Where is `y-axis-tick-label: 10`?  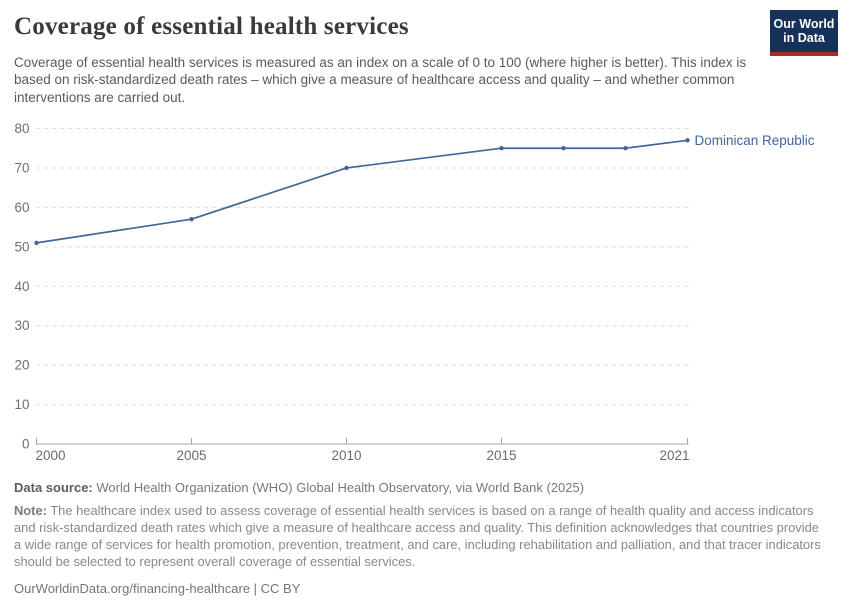
y-axis-tick-label: 10 is located at coordinates (21, 404).